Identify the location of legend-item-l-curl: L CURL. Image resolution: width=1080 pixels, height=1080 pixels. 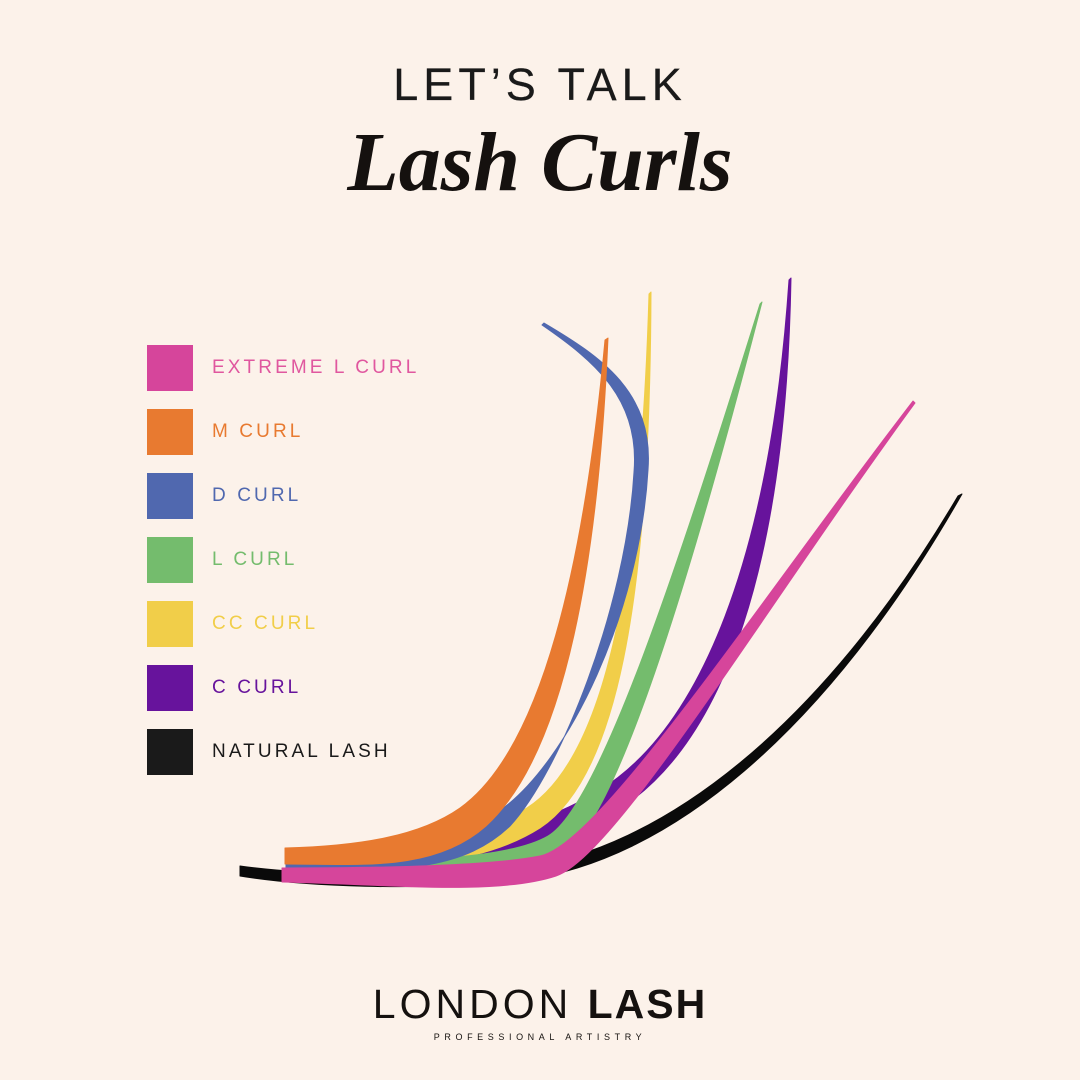
(357, 560).